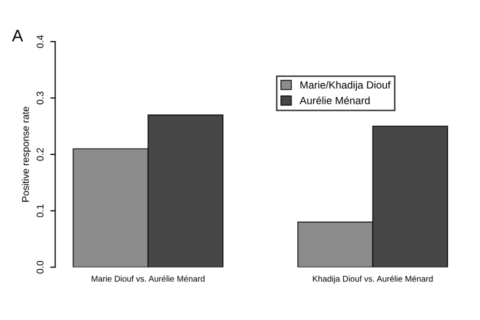 Image resolution: width=480 pixels, height=320 pixels. I want to click on y-tick-label: 0.4, so click(40, 41).